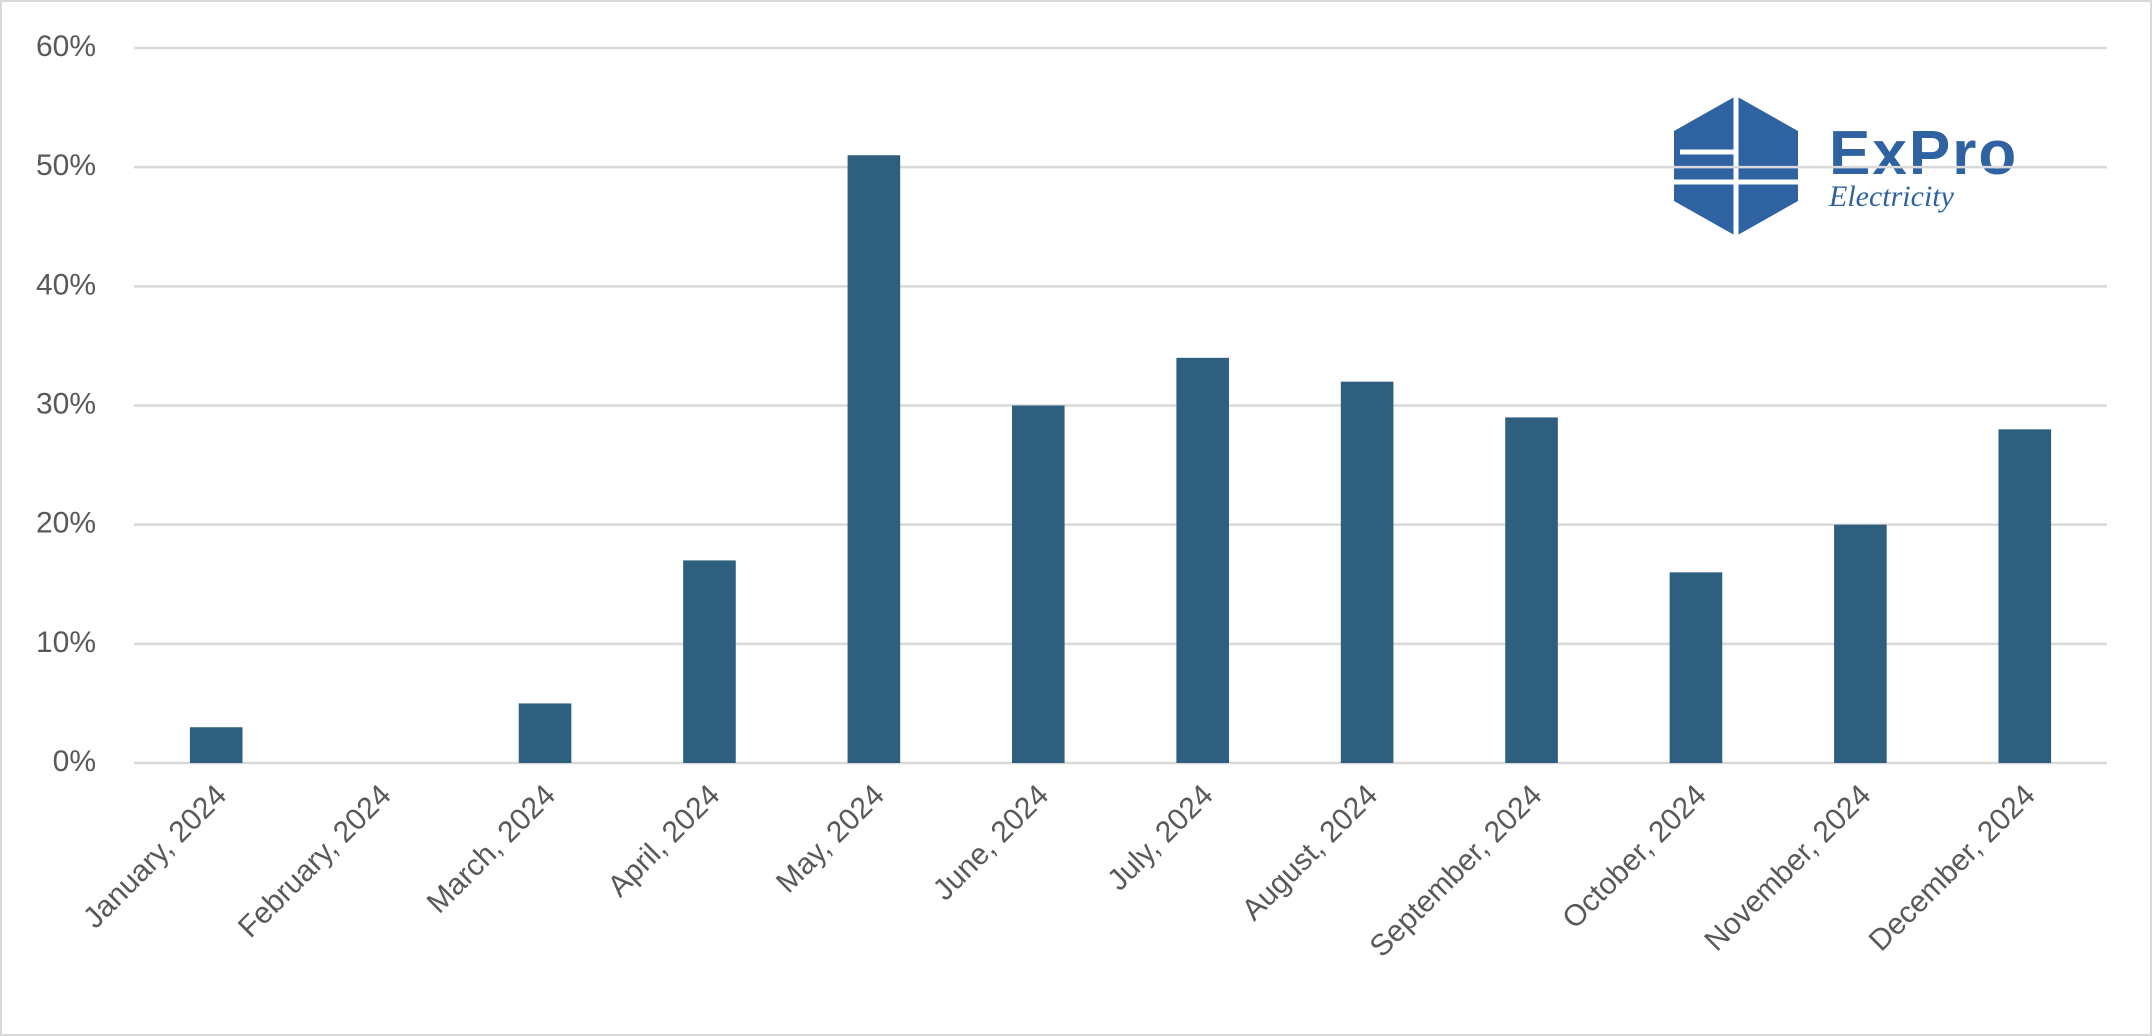  I want to click on y-tick-label: 60%, so click(66, 46).